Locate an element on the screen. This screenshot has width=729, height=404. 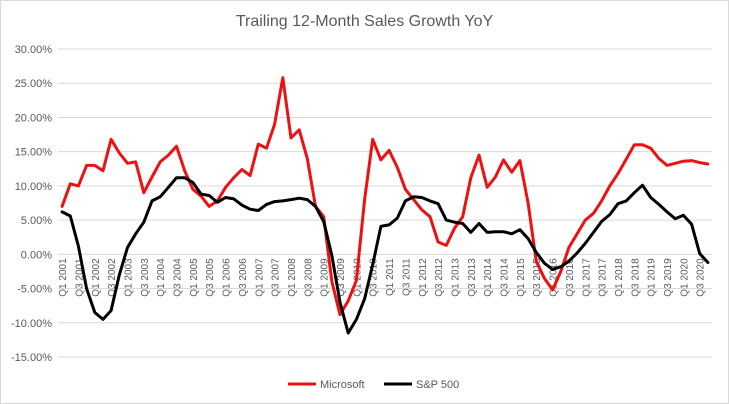
x-tick-label: Q1 2006 is located at coordinates (227, 277).